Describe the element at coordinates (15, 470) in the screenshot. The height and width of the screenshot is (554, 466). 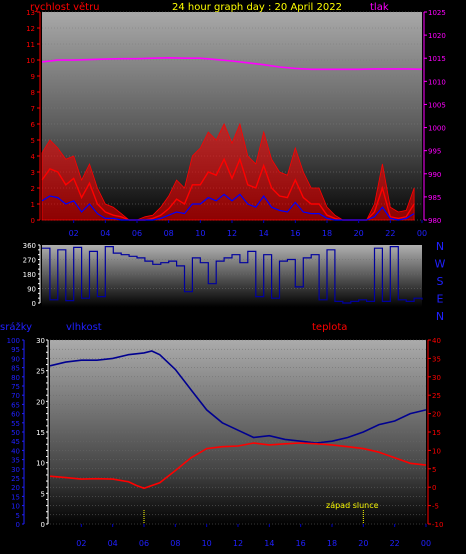
I see `rain-y-tick-label: 30` at that location.